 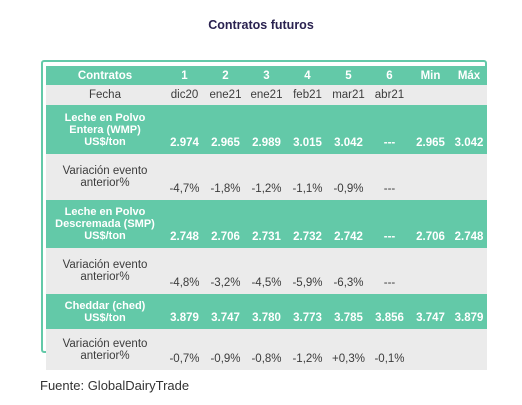 What do you see at coordinates (184, 95) in the screenshot?
I see `table-cell: dic20` at bounding box center [184, 95].